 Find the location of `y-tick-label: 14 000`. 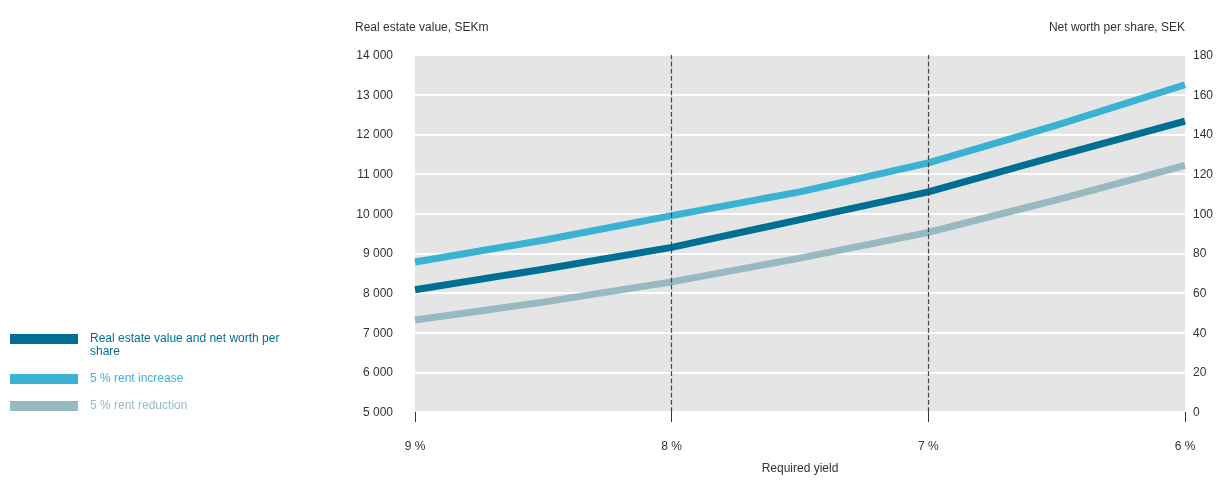

y-tick-label: 14 000 is located at coordinates (375, 55).